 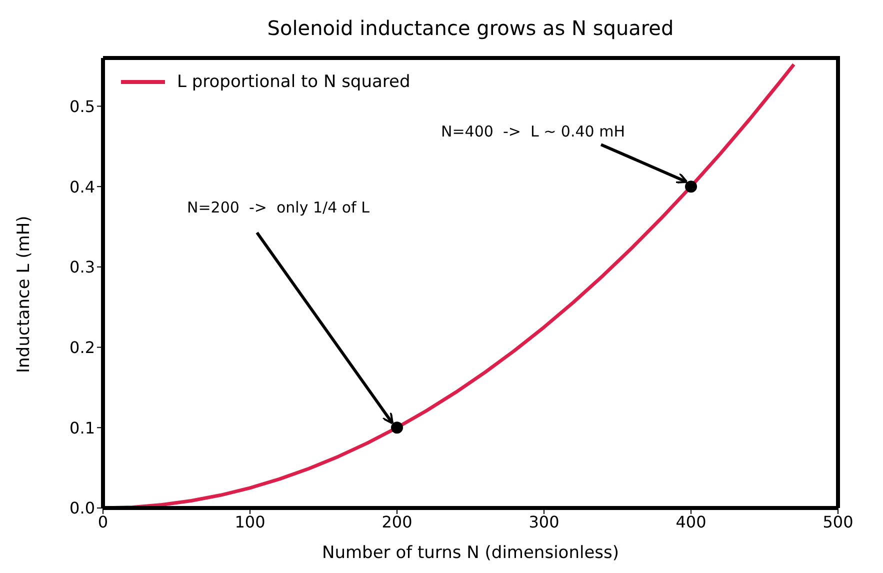 I want to click on x-tick-label: 300, so click(x=544, y=522).